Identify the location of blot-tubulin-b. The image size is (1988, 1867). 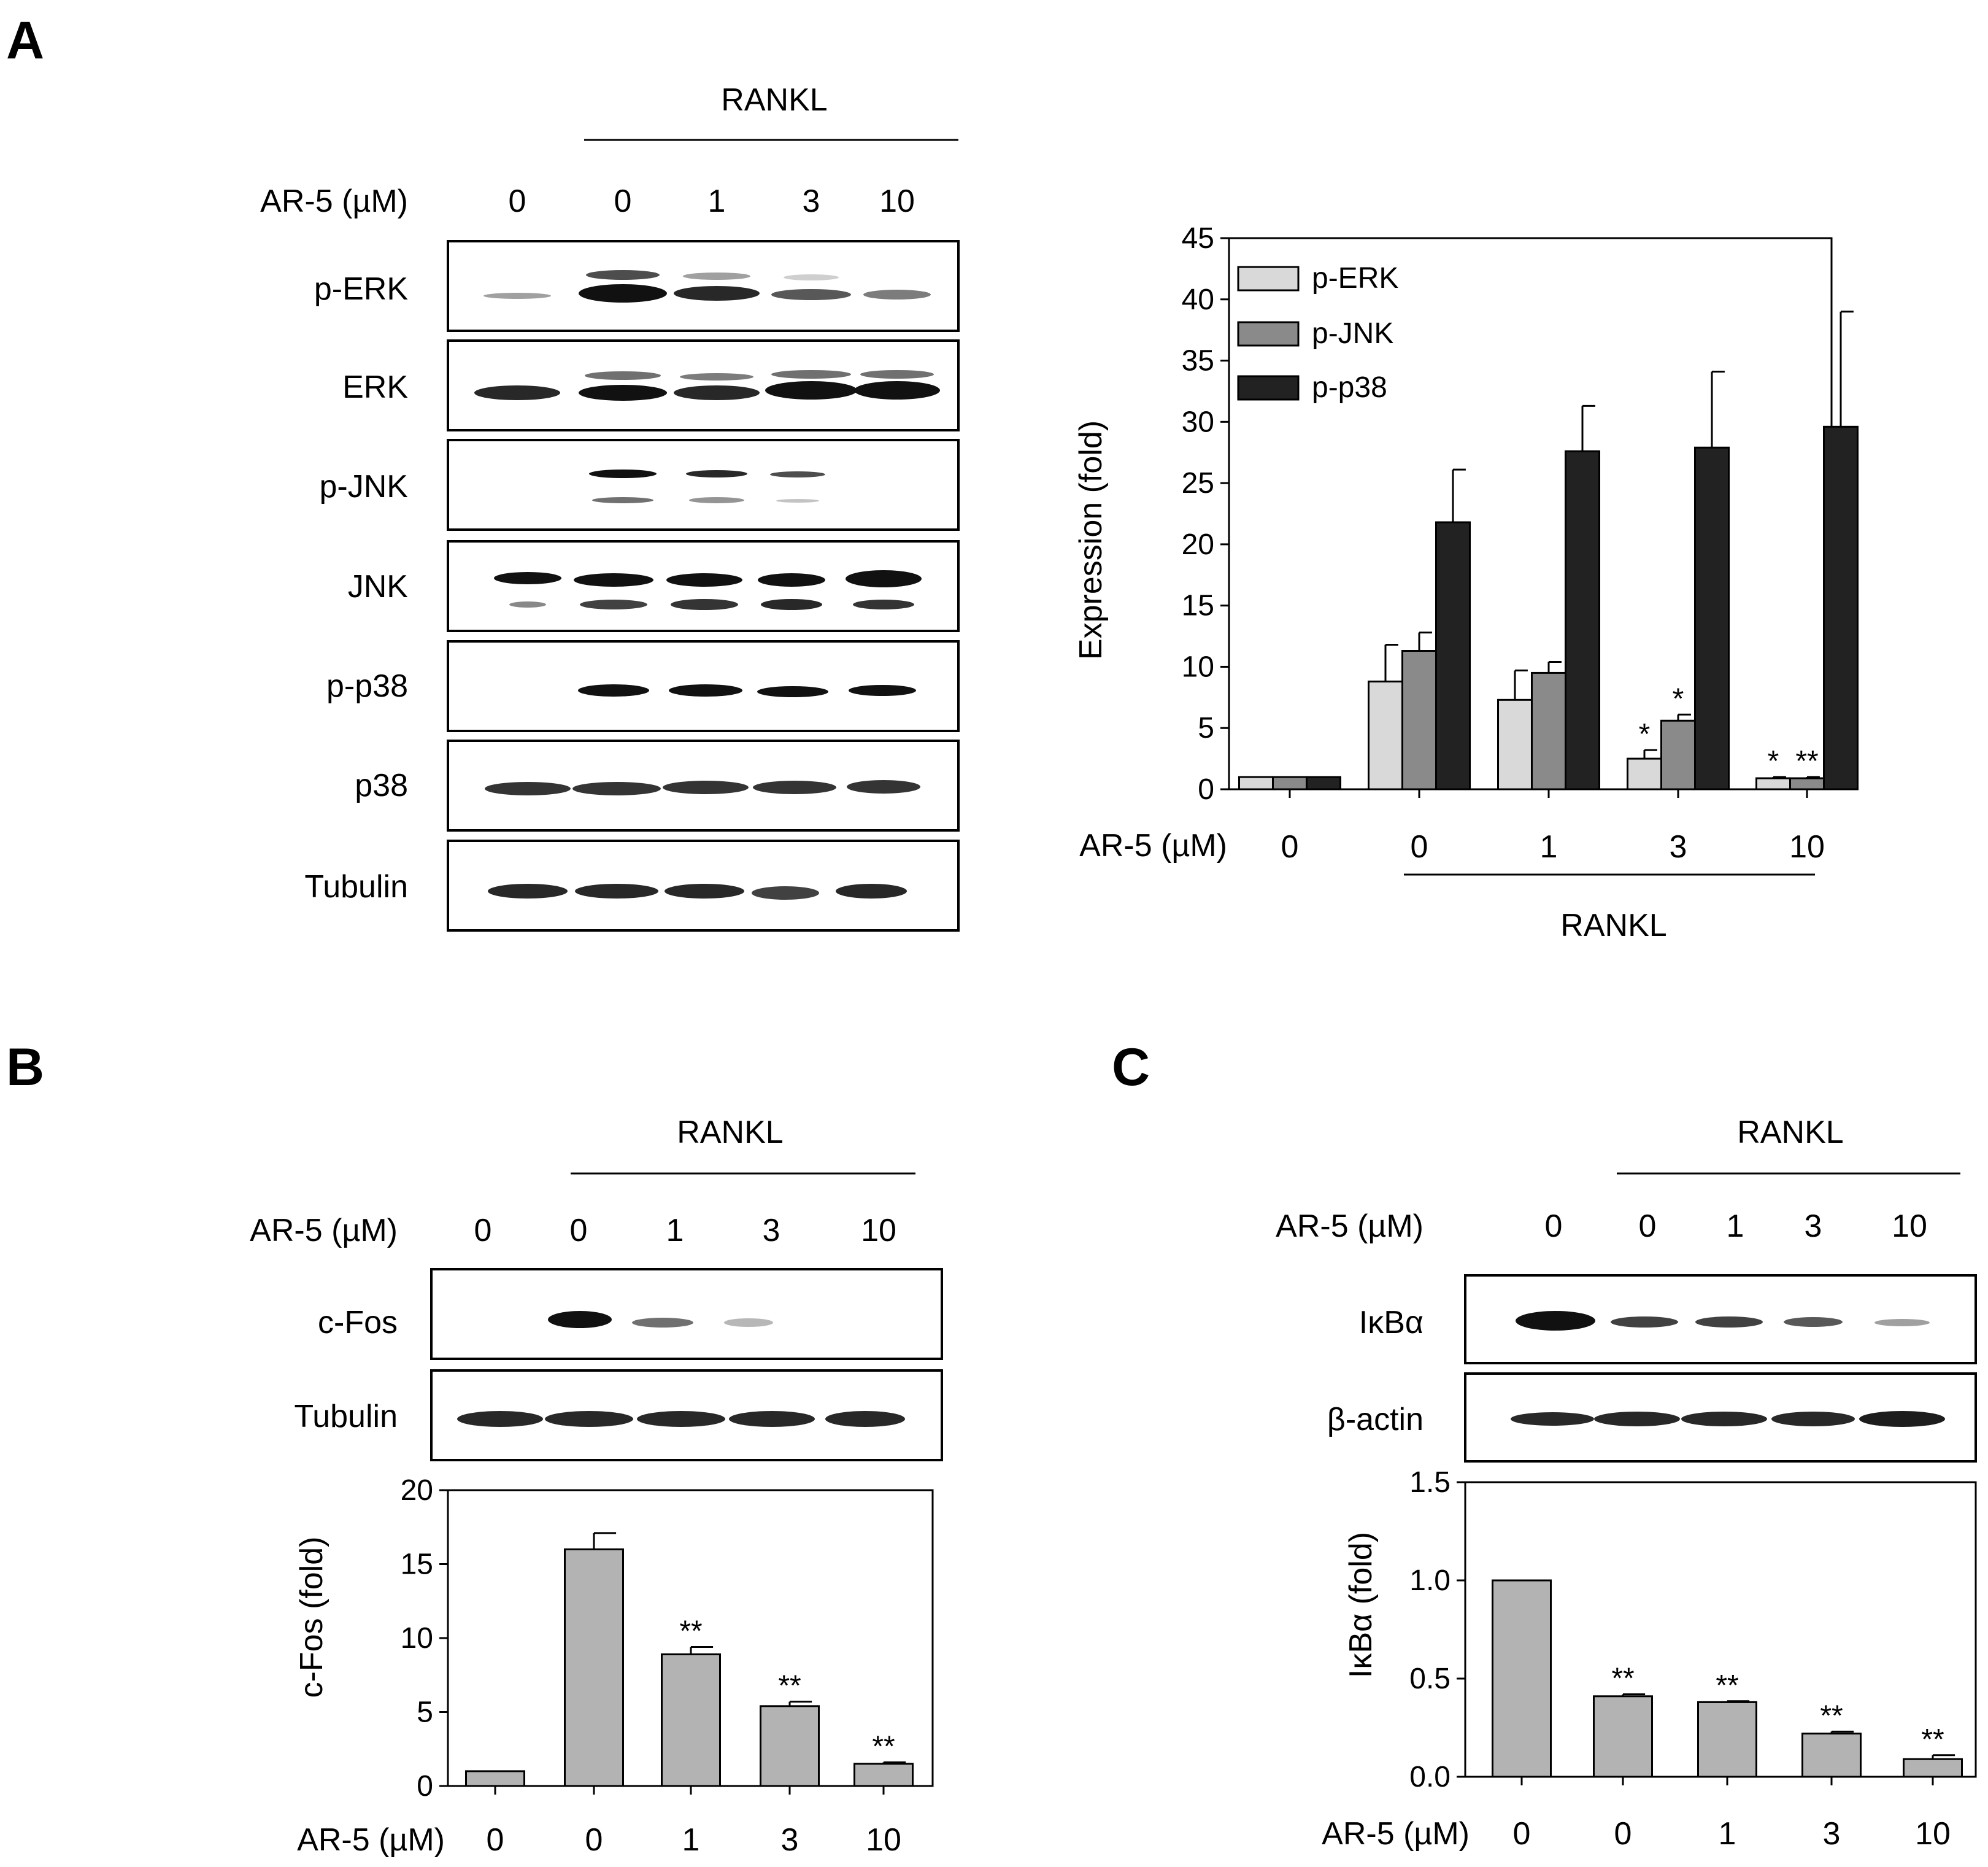
(686, 1415).